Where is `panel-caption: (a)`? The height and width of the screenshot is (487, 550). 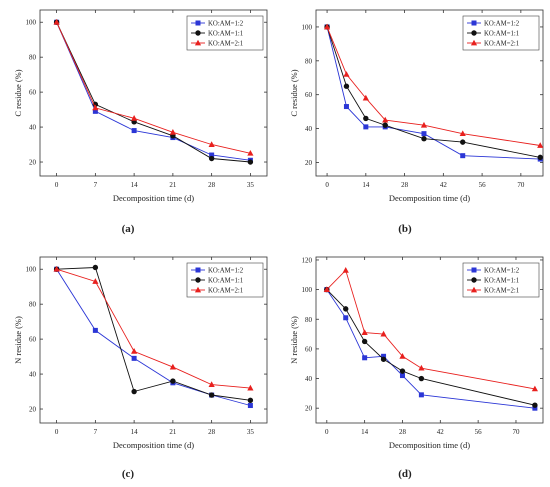 panel-caption: (a) is located at coordinates (128, 229).